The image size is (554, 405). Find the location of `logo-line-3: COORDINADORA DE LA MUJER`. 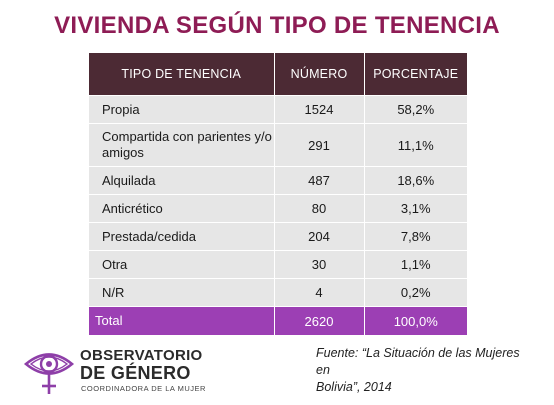

logo-line-3: COORDINADORA DE LA MUJER is located at coordinates (143, 388).